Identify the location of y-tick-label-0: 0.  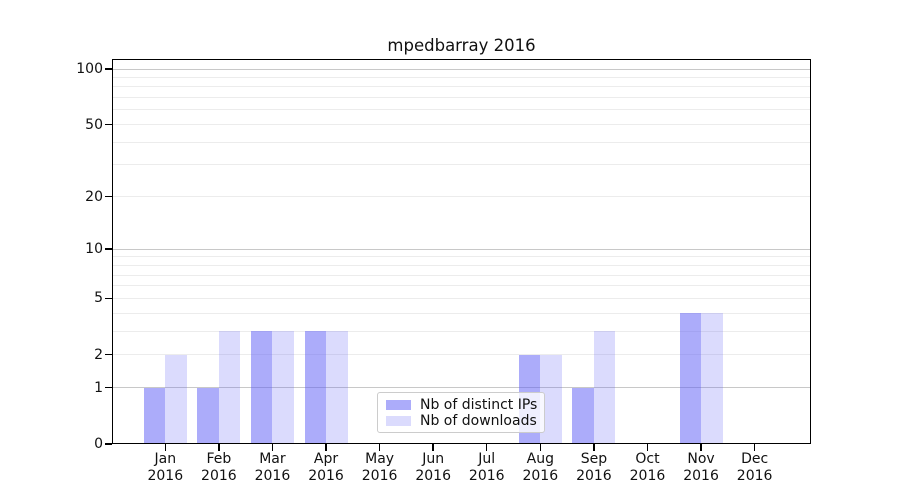
(98, 444).